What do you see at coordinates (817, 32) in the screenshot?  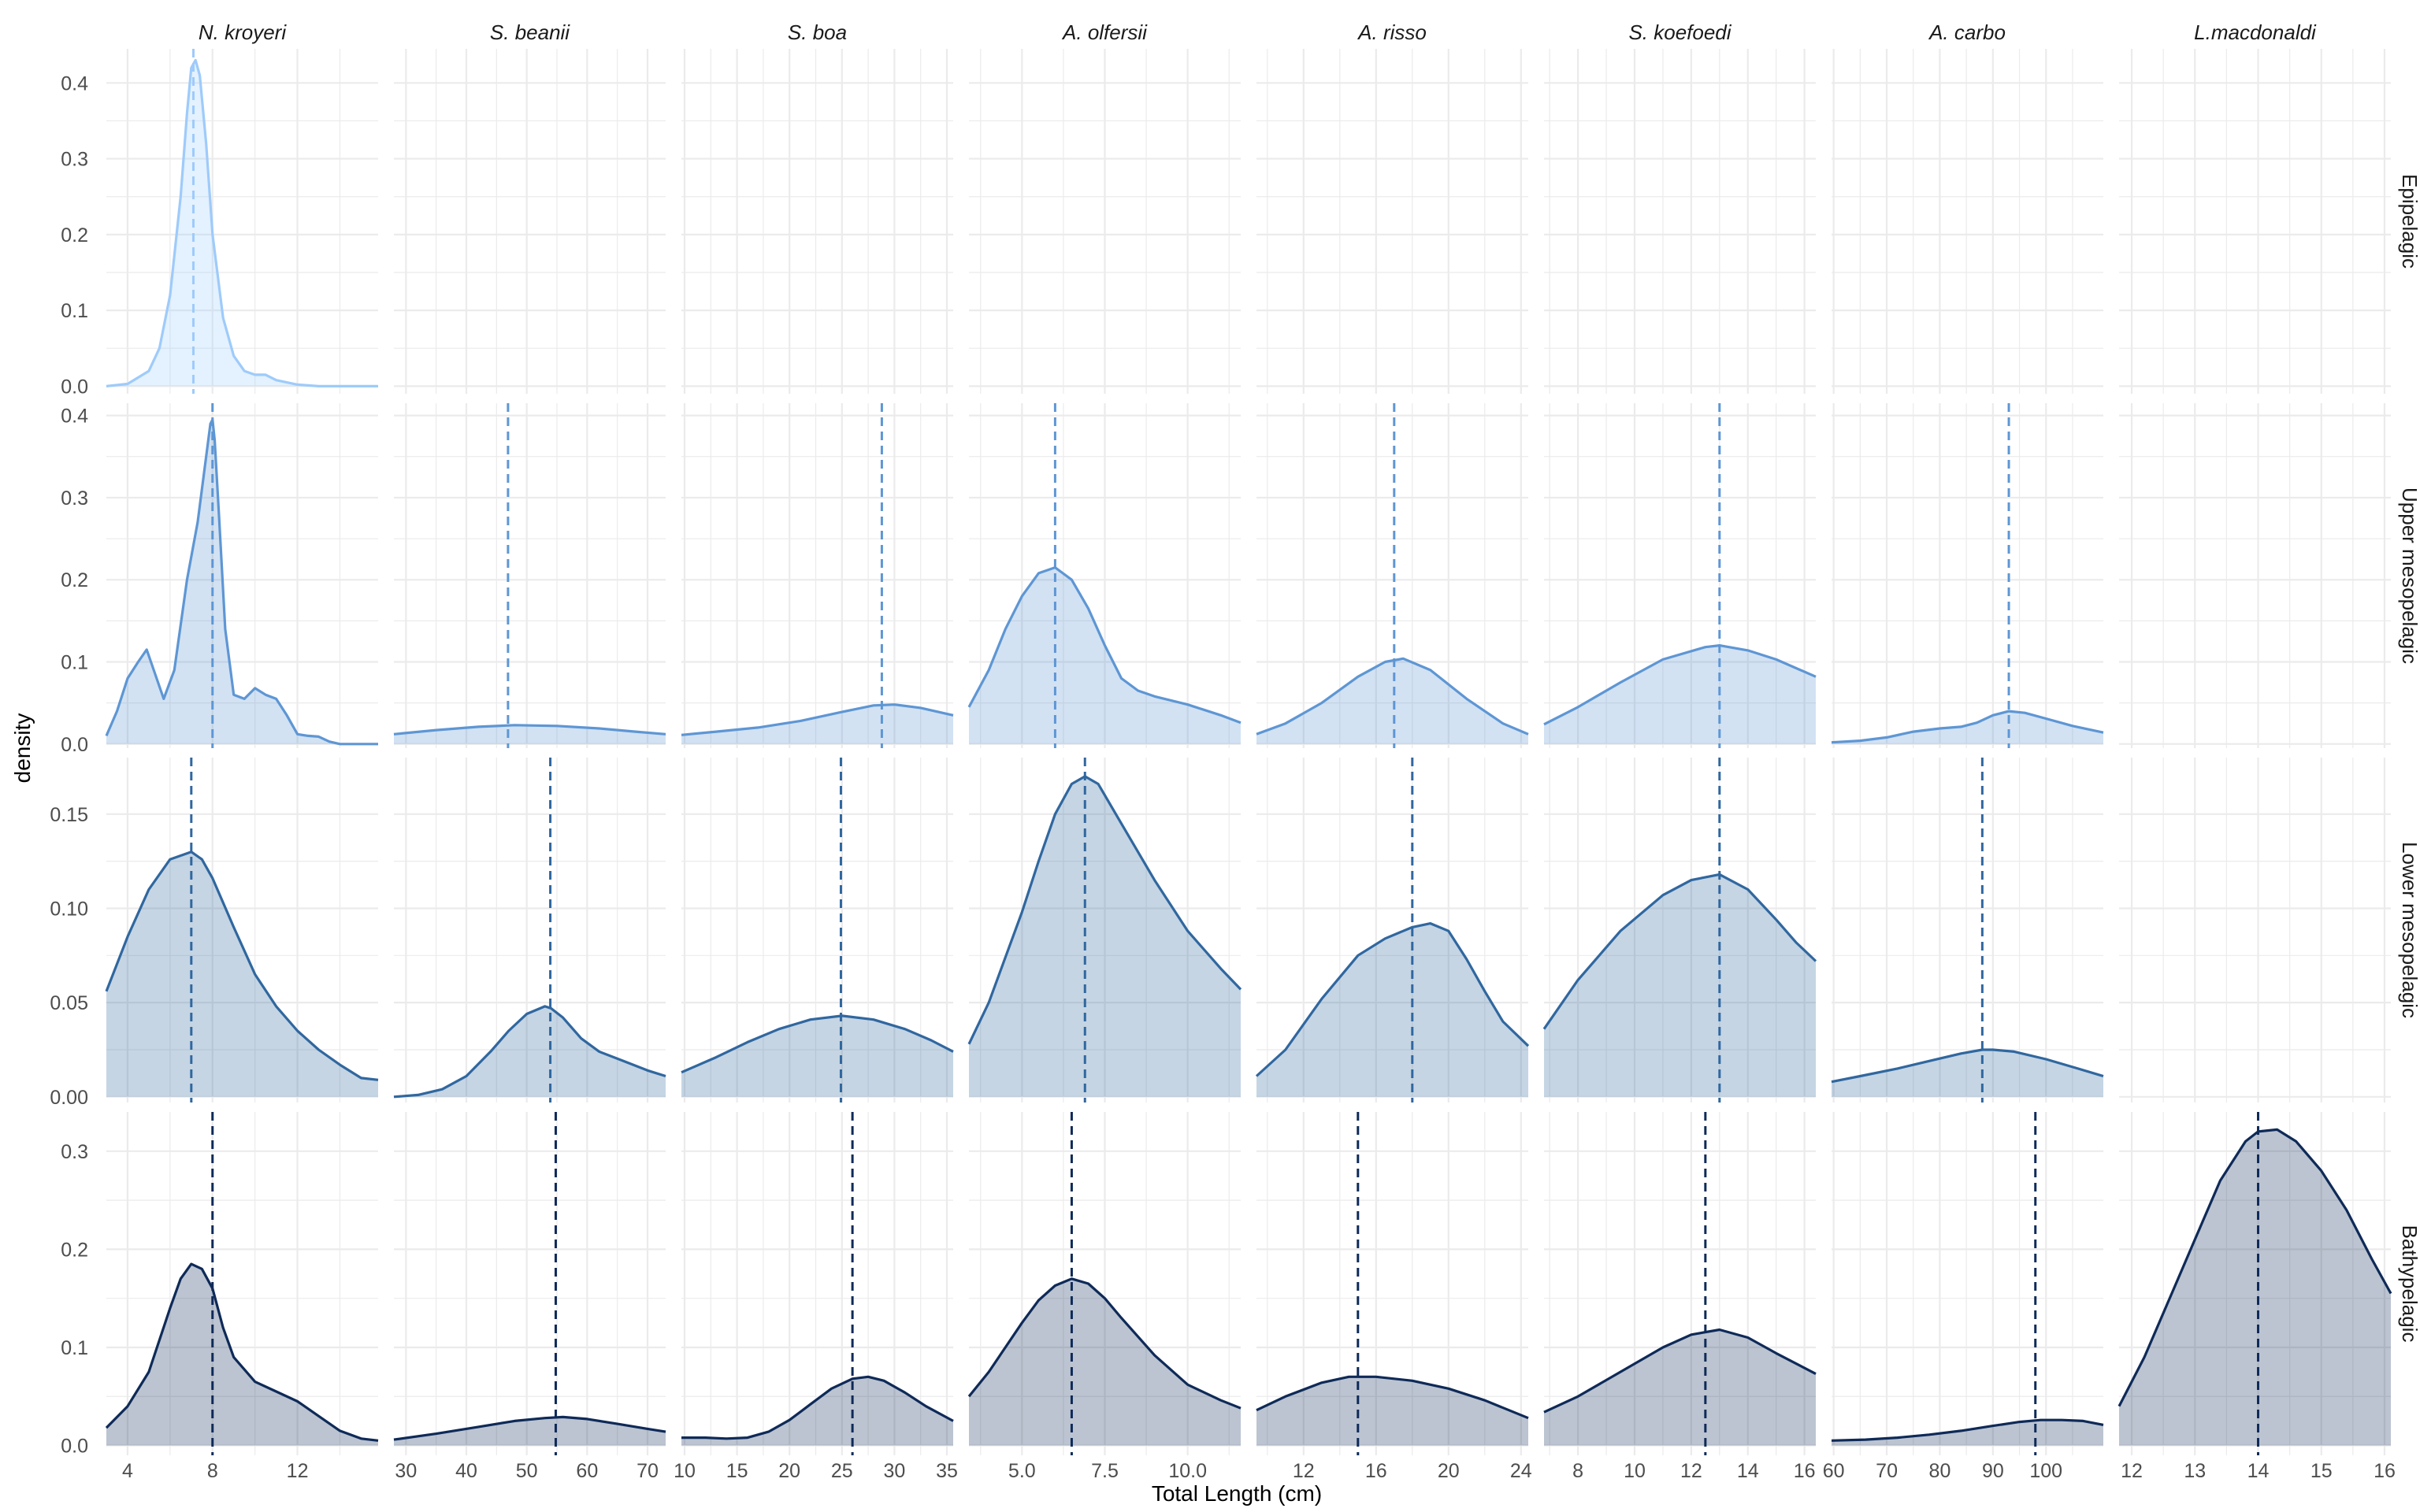 I see `species-strip-label: S. boa` at bounding box center [817, 32].